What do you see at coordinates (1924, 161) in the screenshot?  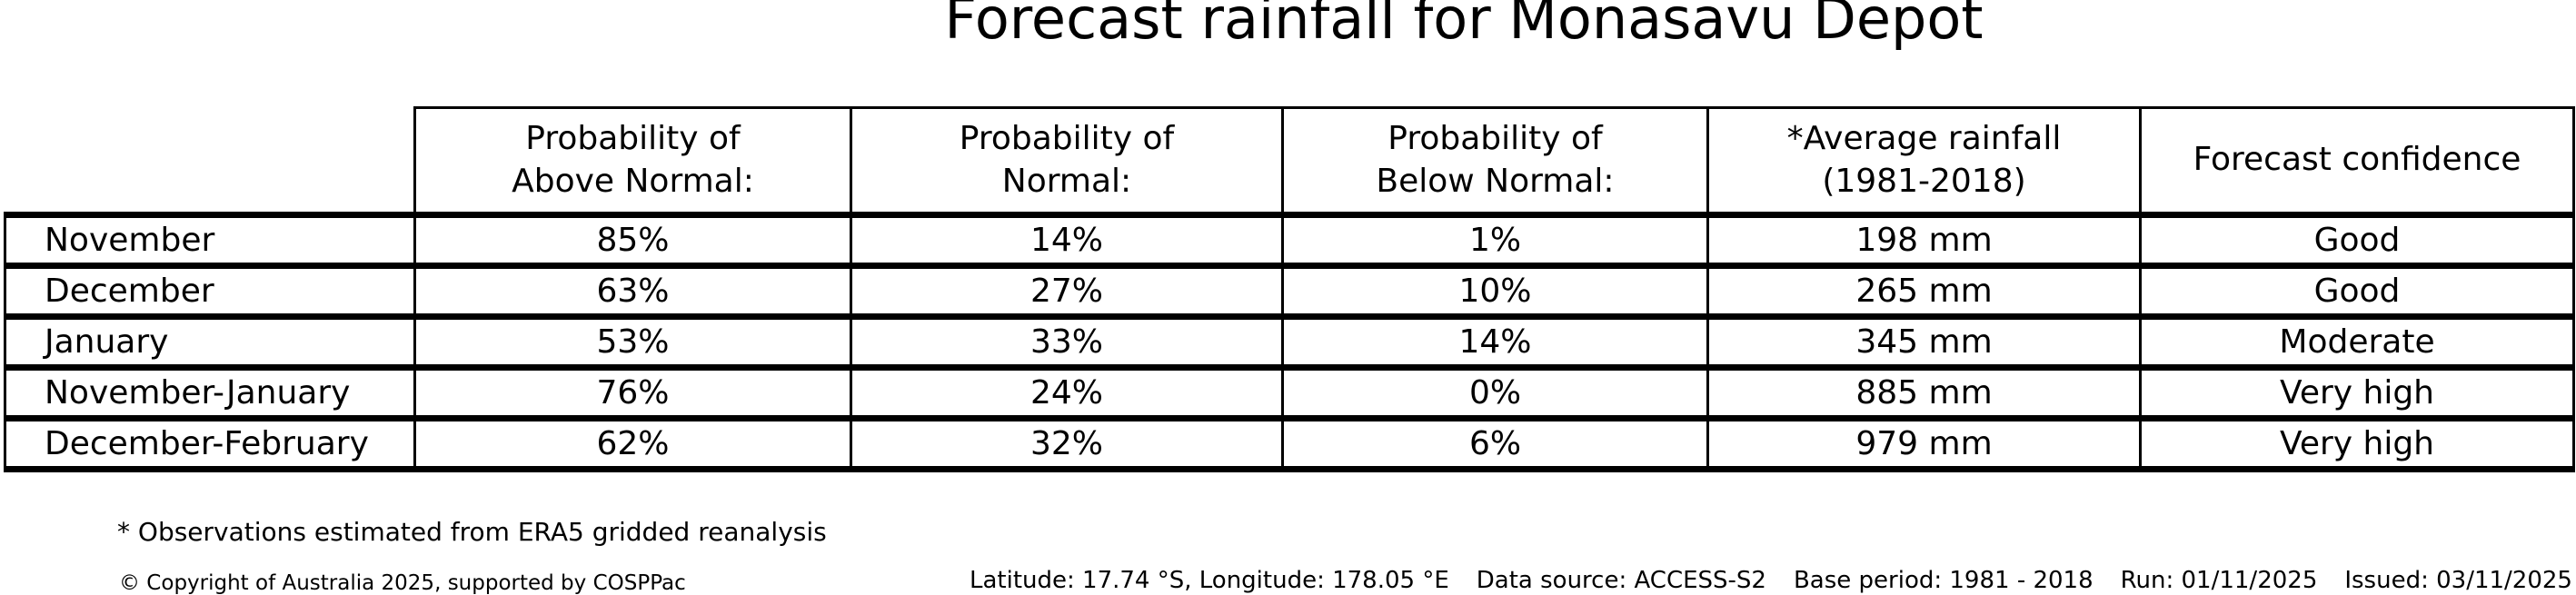 I see `col-header-average-rainfall: *Average rainfall (1981-2018)` at bounding box center [1924, 161].